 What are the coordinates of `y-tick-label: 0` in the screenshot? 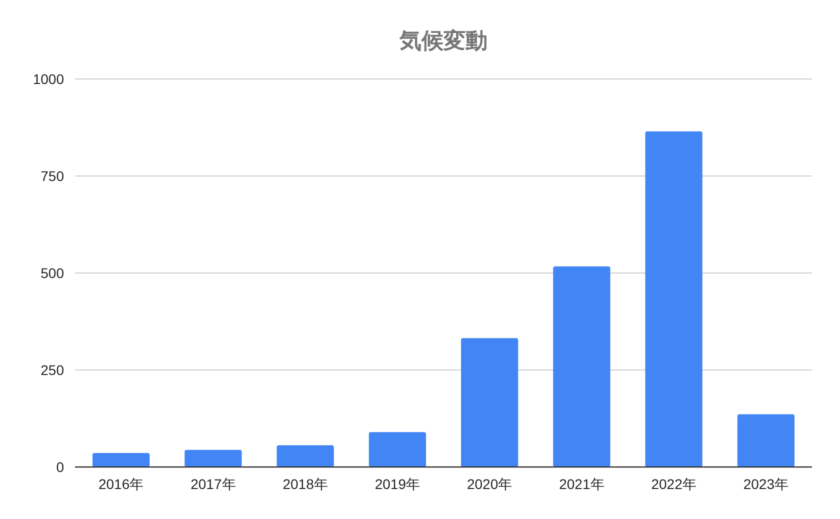 It's located at (60, 467).